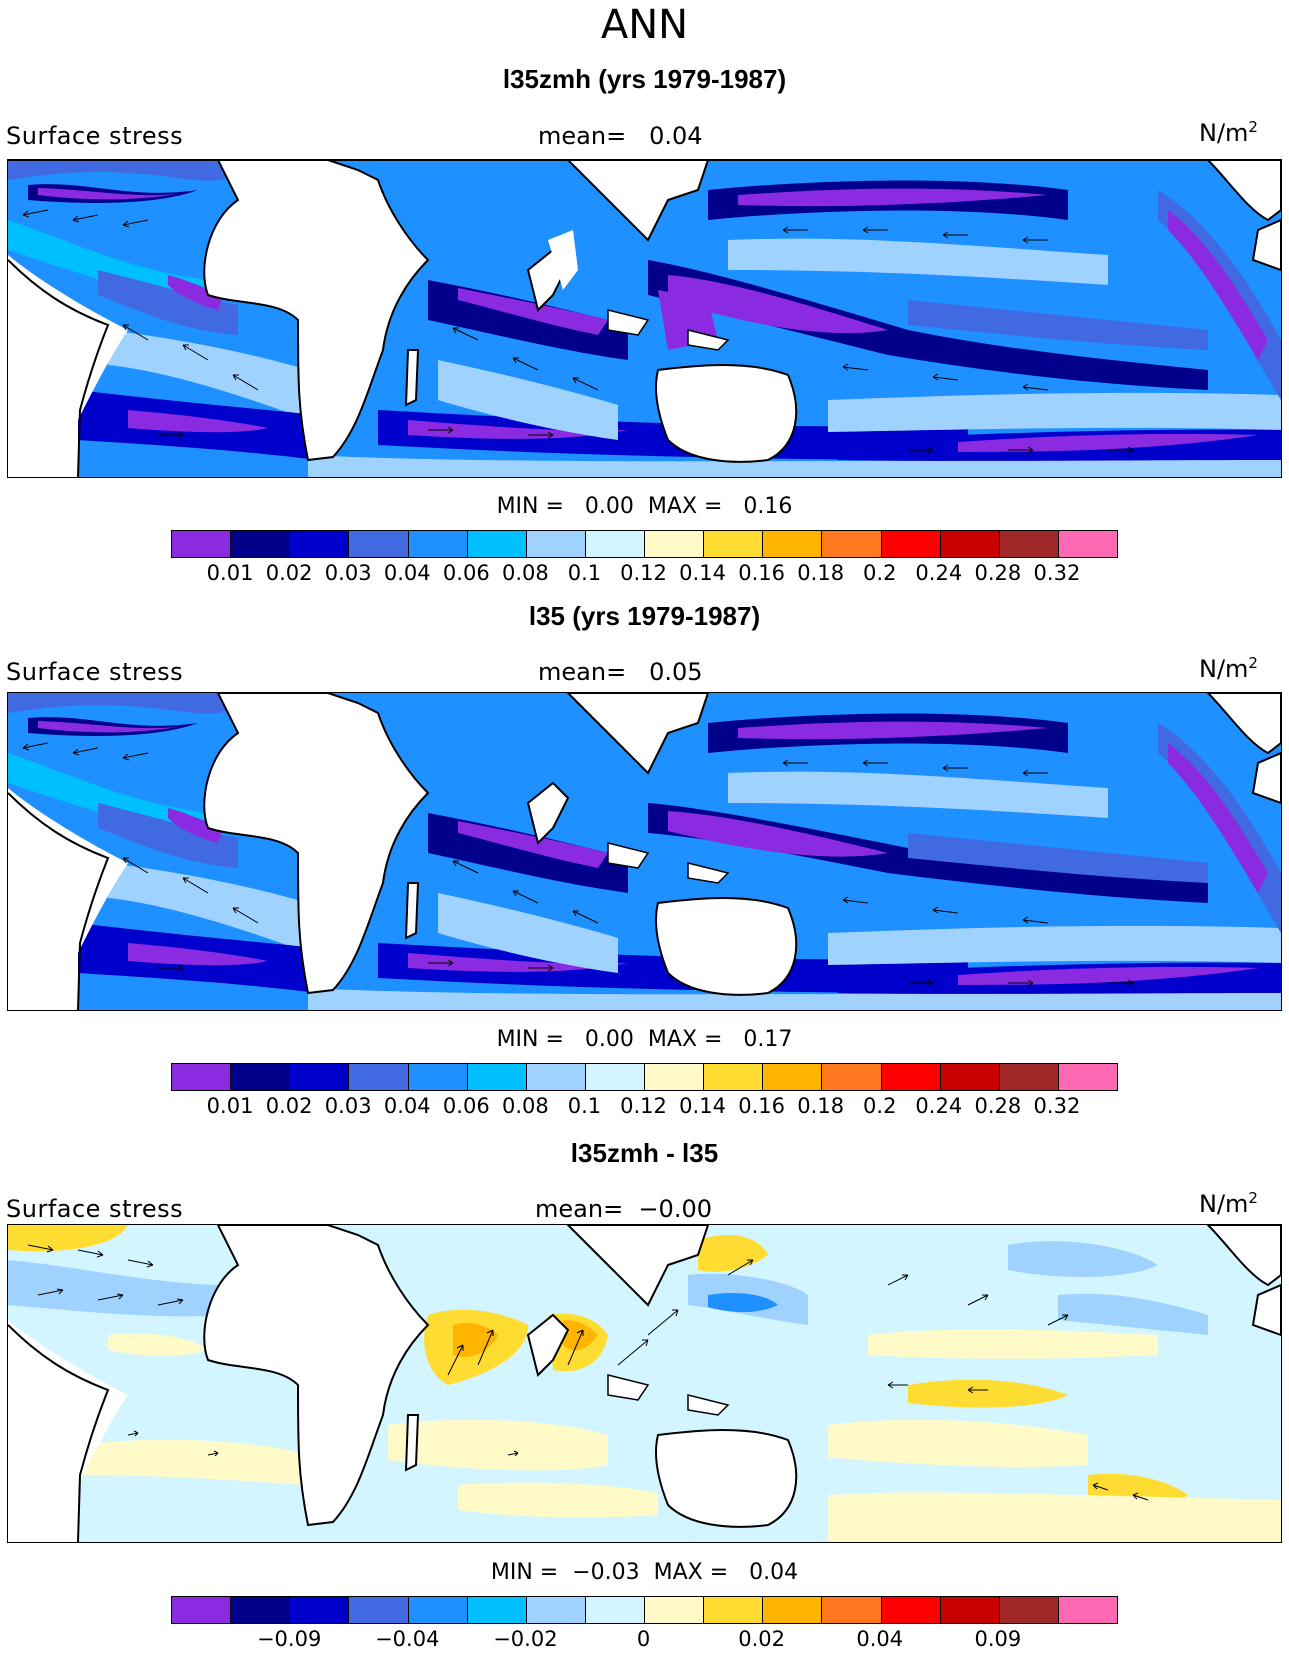  What do you see at coordinates (95, 136) in the screenshot?
I see `panel1-field-label: Surface stress` at bounding box center [95, 136].